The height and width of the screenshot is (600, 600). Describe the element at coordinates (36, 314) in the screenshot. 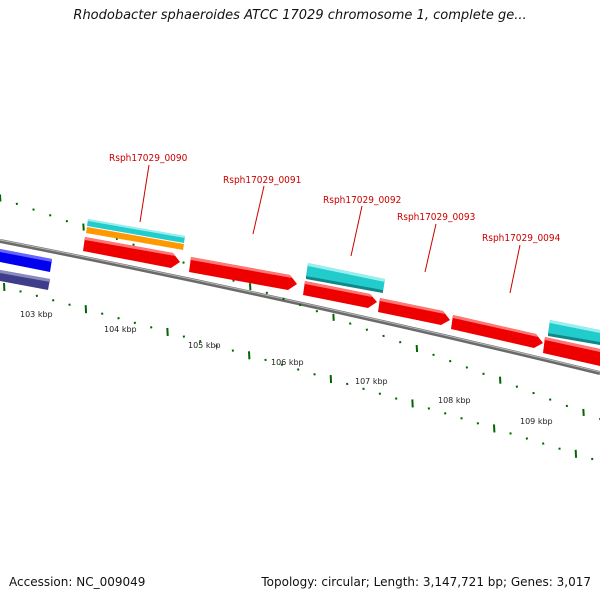

I see `tick-label-103kbp: 103 kbp` at that location.